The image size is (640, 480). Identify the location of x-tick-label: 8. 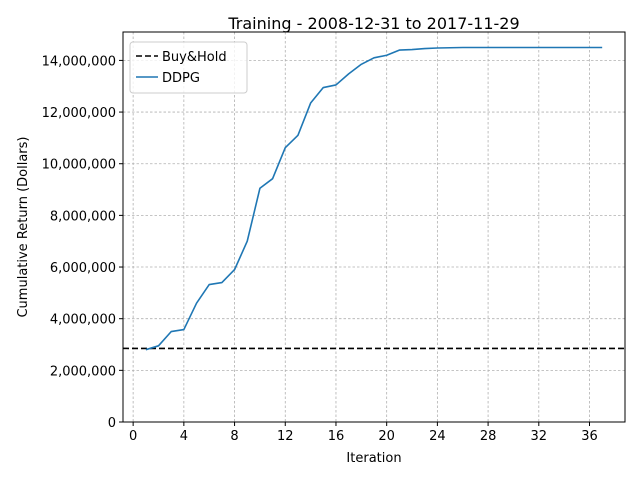
(234, 436).